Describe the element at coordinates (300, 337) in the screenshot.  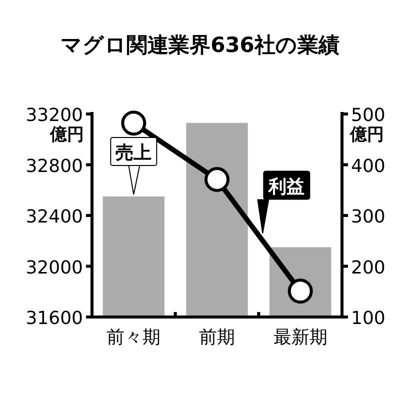
I see `x-tick-label: 最新期` at that location.